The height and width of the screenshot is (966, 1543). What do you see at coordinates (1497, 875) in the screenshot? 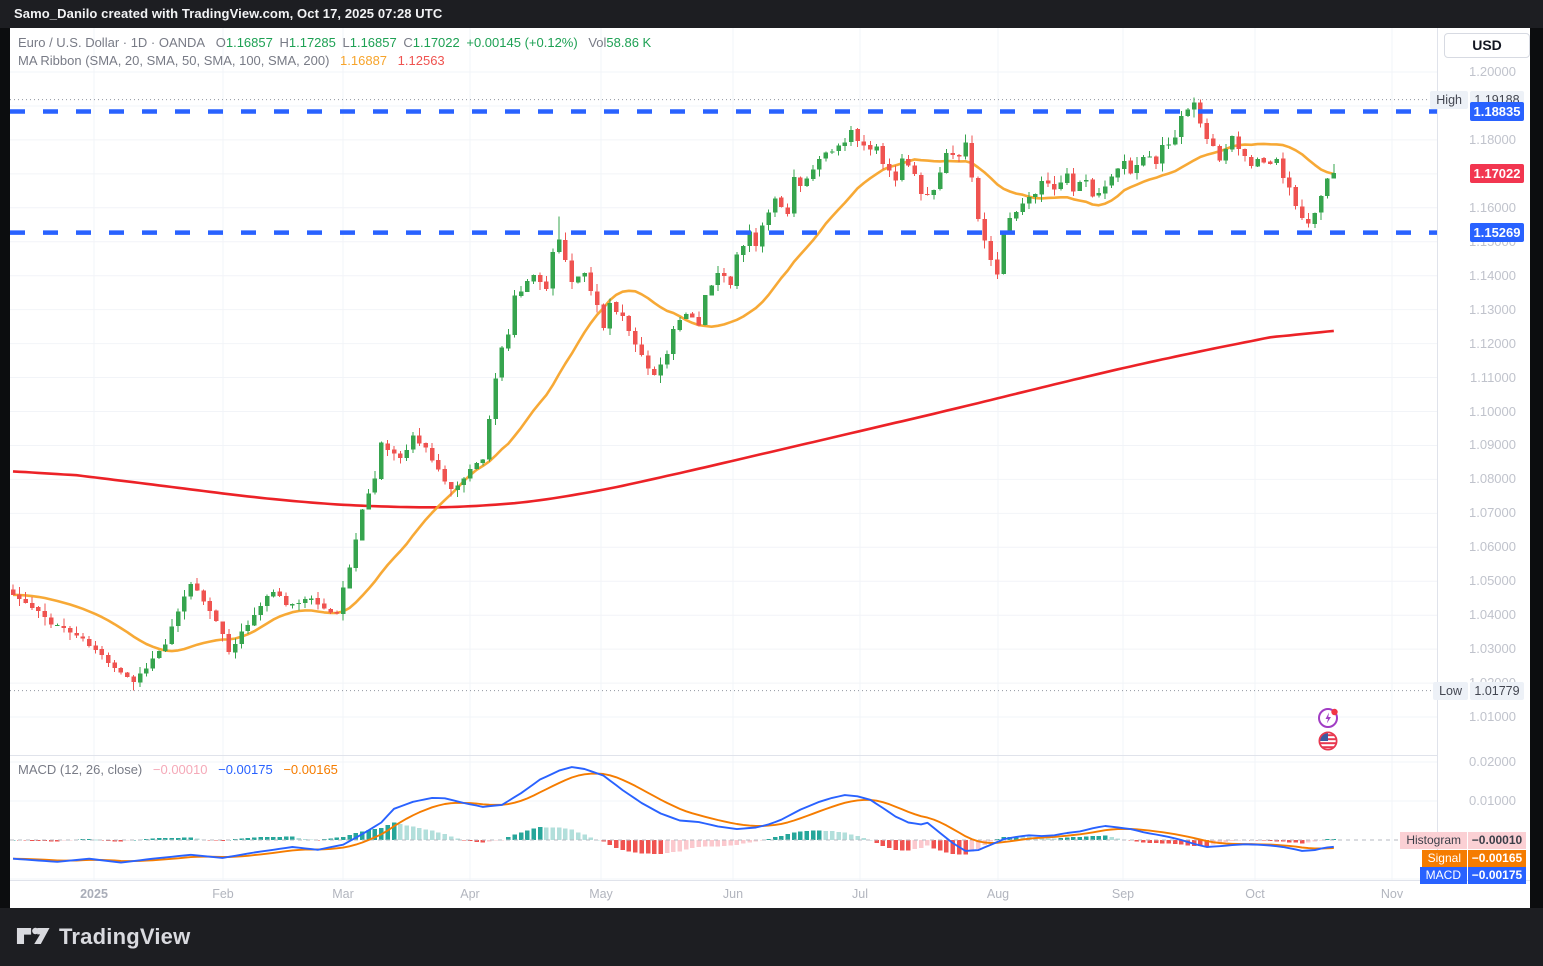
I see `badge-value: −0.00175` at bounding box center [1497, 875].